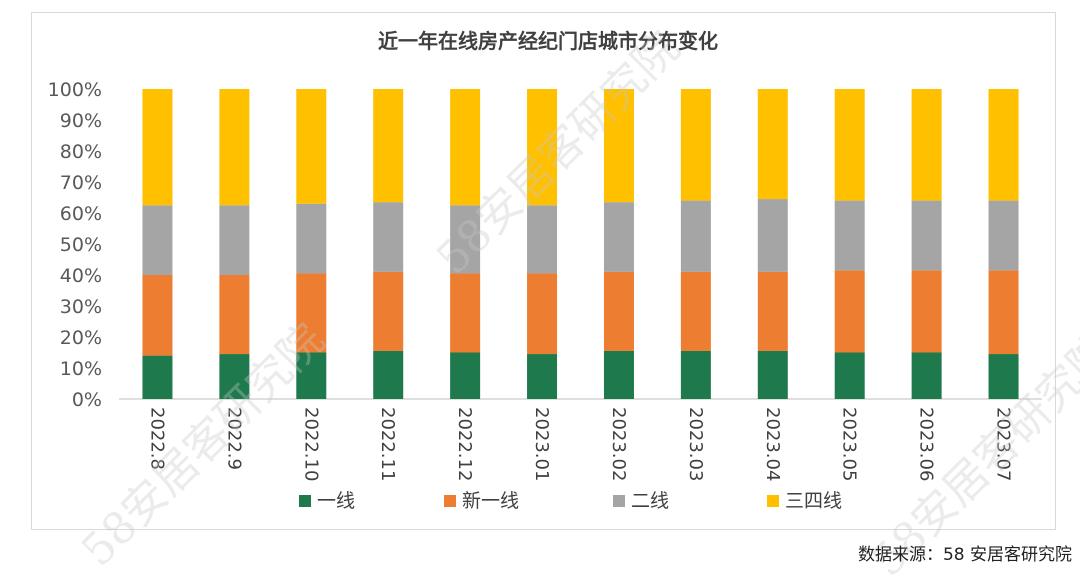  Describe the element at coordinates (81, 245) in the screenshot. I see `y-tick-label: 50%` at that location.